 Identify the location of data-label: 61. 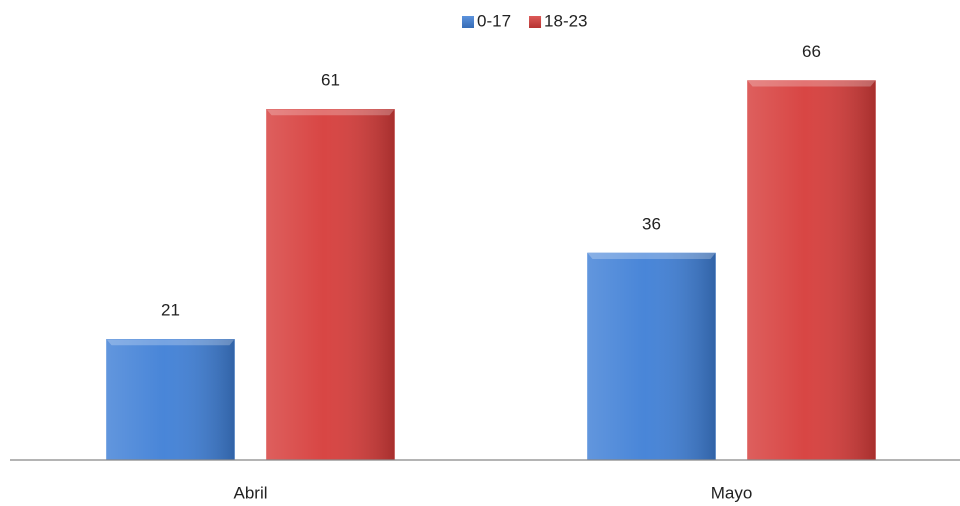
(330, 80).